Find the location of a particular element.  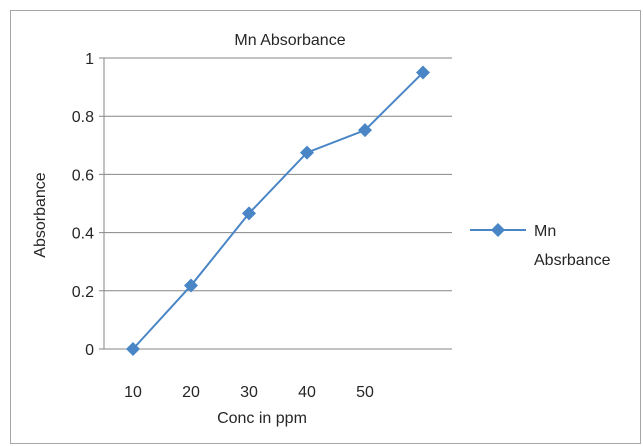

y-tick-label: 0.6 is located at coordinates (83, 175).